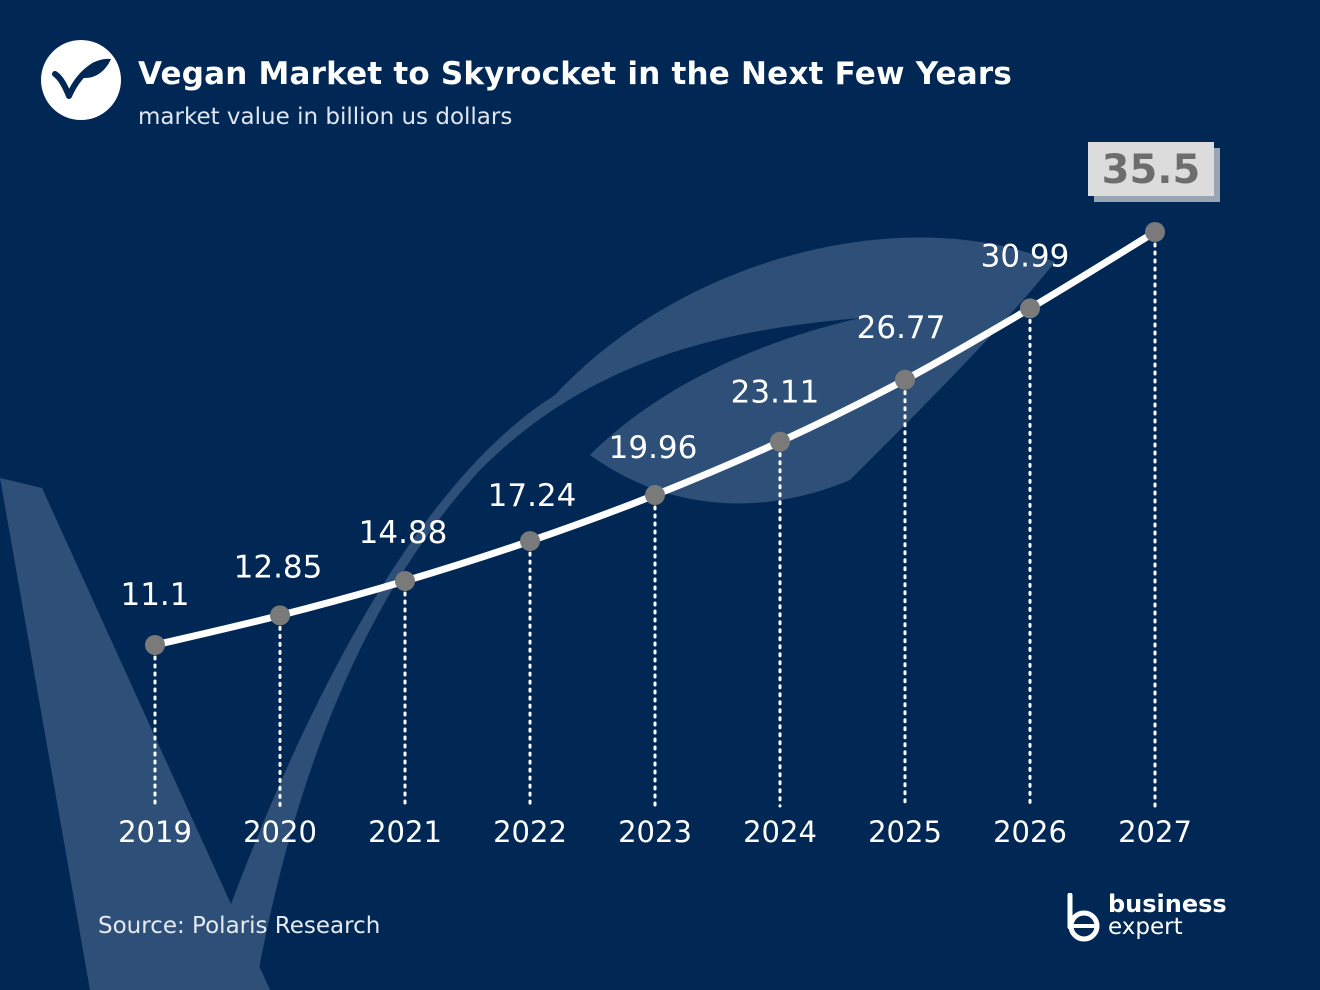 The height and width of the screenshot is (990, 1320). I want to click on data-label: 23.11, so click(775, 393).